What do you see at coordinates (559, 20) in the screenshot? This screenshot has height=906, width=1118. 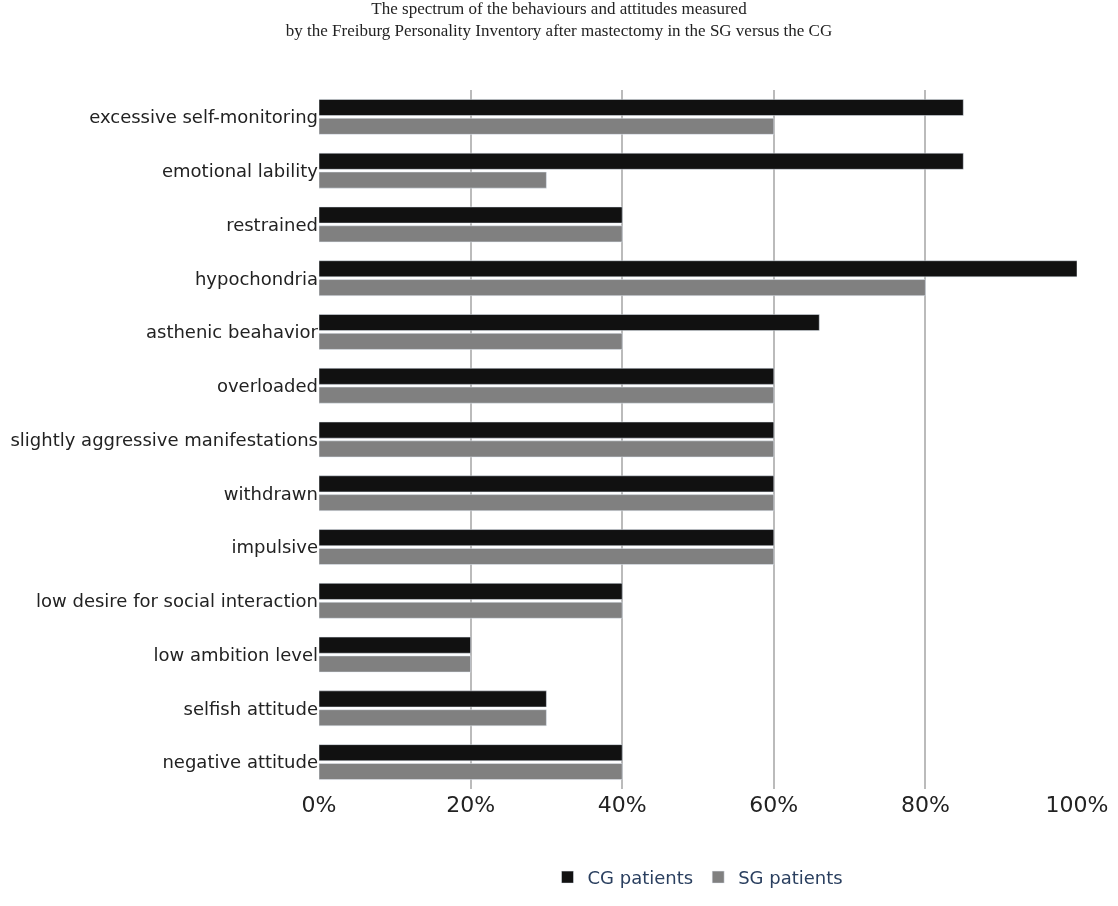 I see `chart-title: The spectrum of the behaviours and attitudes measured by the Freiburg Personality Inventory after mastectomy in the SG versus the CG` at bounding box center [559, 20].